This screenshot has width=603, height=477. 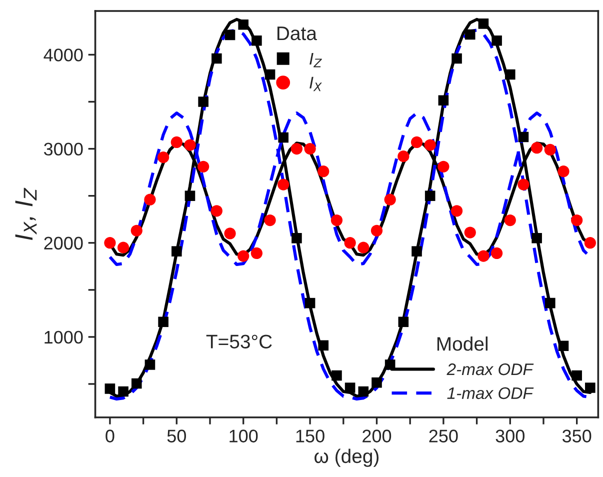 What do you see at coordinates (244, 436) in the screenshot?
I see `x-tick-label: 100` at bounding box center [244, 436].